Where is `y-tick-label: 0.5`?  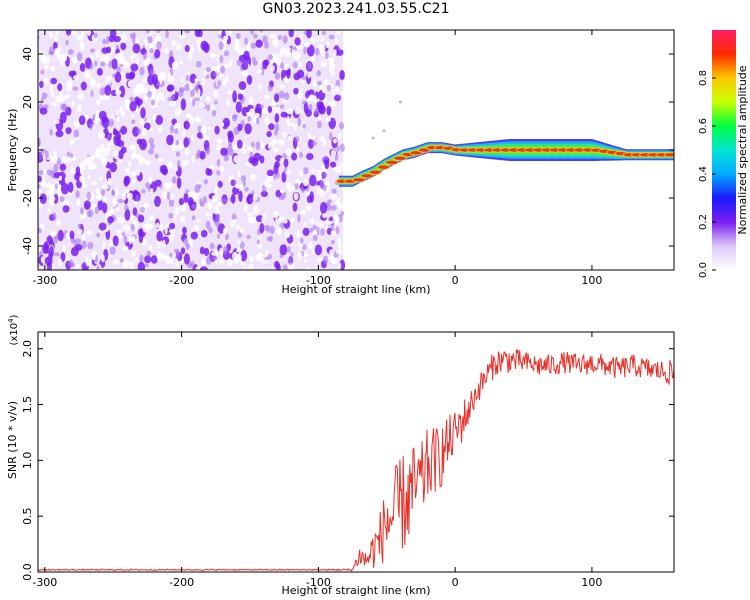
y-tick-label: 0.5 is located at coordinates (27, 516).